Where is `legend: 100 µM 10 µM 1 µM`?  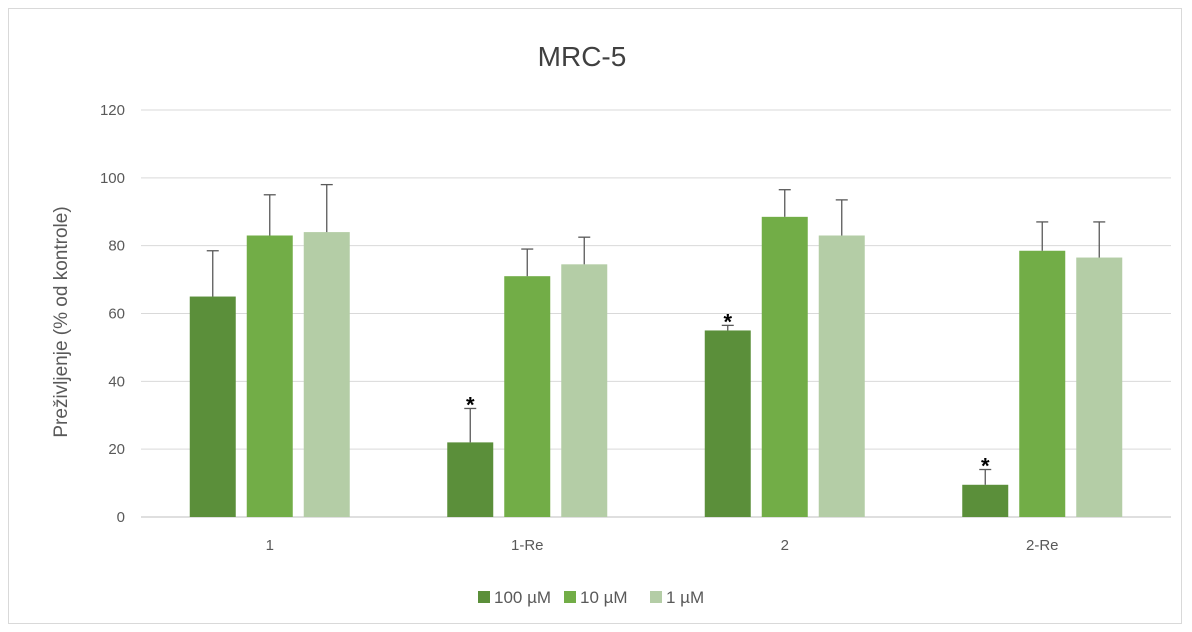
legend: 100 µM 10 µM 1 µM is located at coordinates (591, 597).